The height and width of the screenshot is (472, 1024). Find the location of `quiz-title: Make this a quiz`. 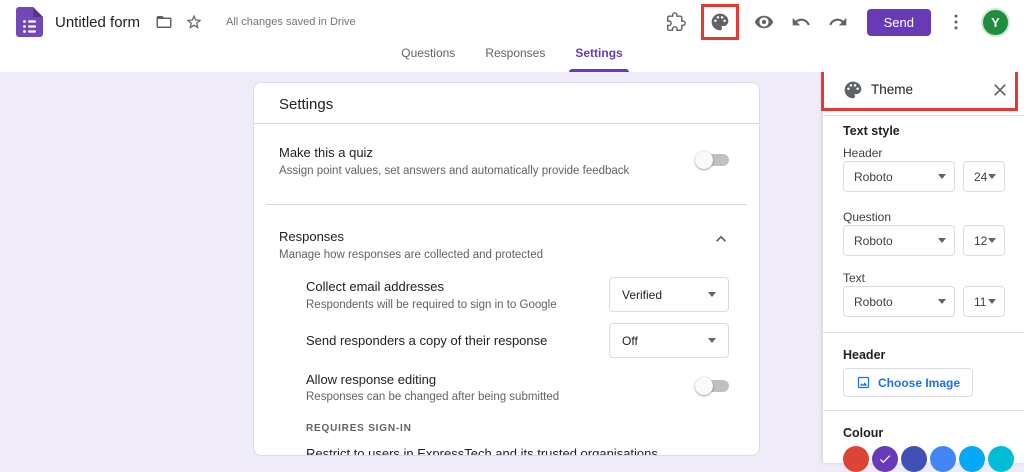

quiz-title: Make this a quiz is located at coordinates (326, 152).